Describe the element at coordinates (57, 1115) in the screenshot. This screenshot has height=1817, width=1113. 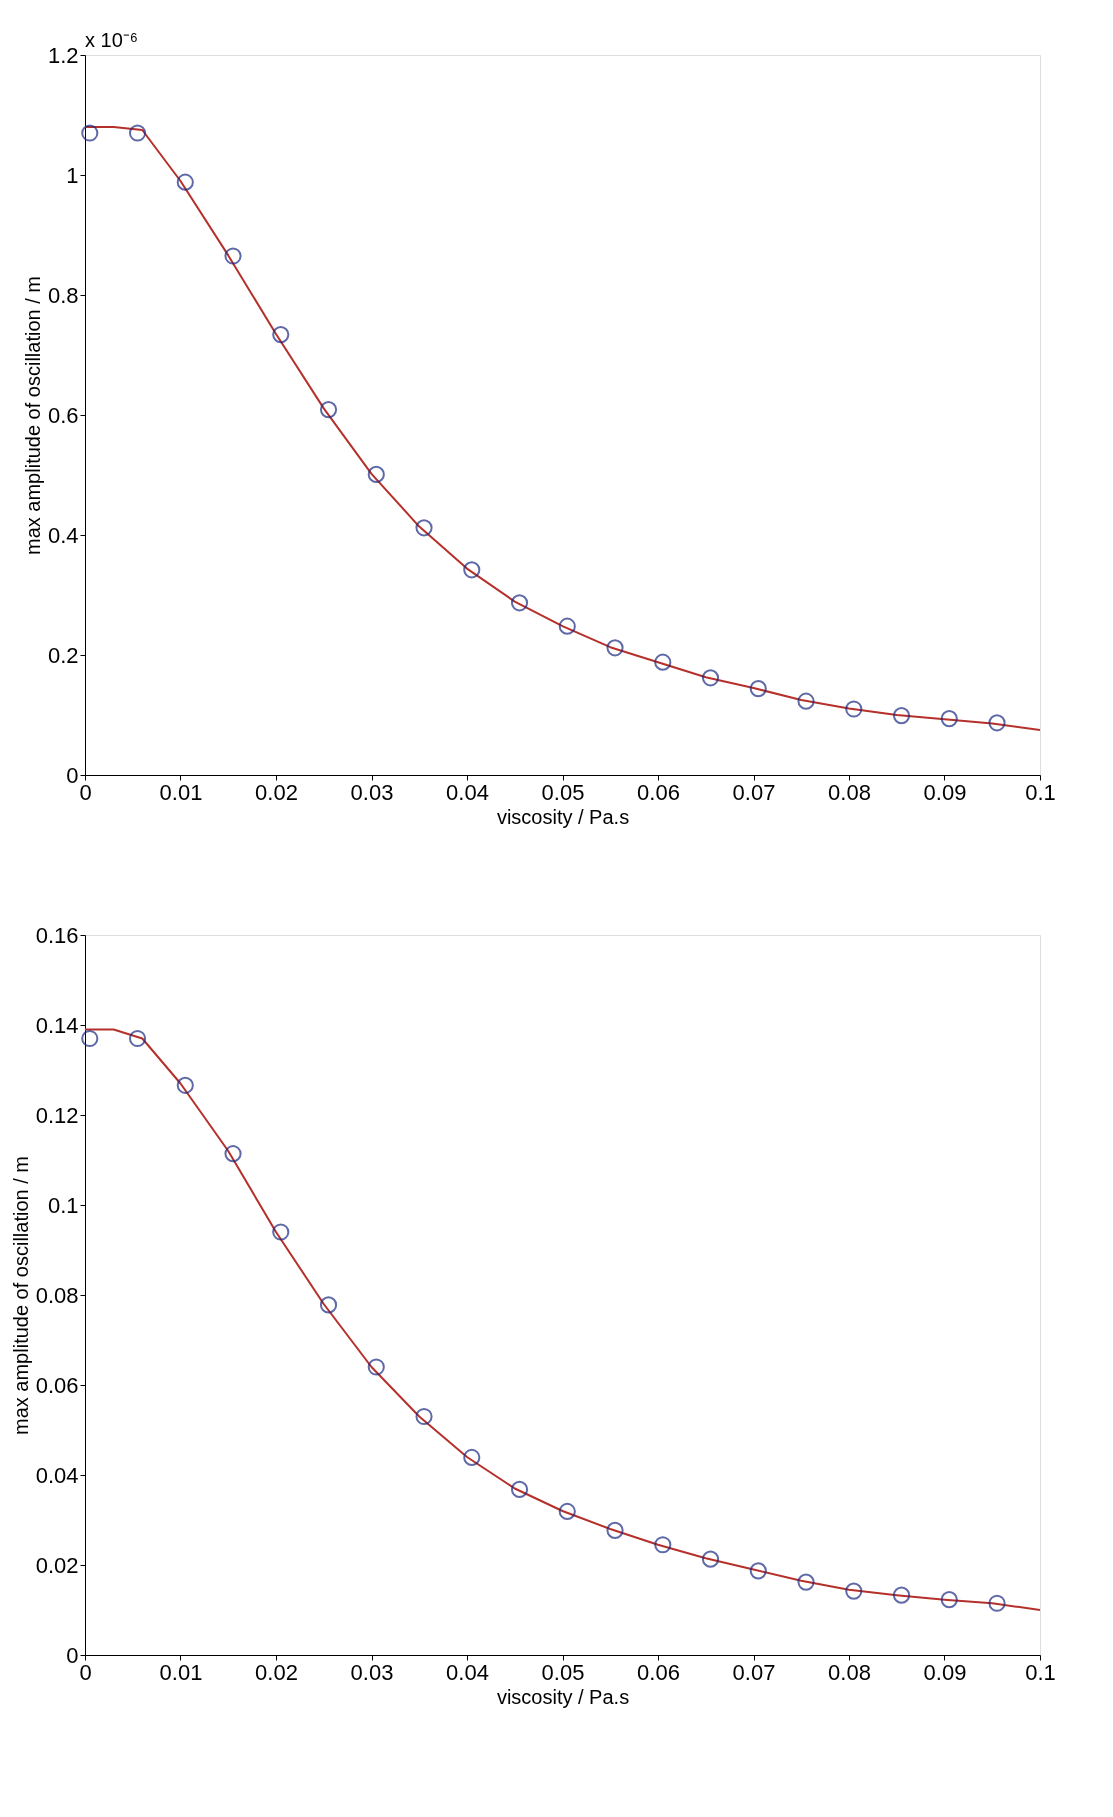
I see `y-tick-label: 0.12` at that location.